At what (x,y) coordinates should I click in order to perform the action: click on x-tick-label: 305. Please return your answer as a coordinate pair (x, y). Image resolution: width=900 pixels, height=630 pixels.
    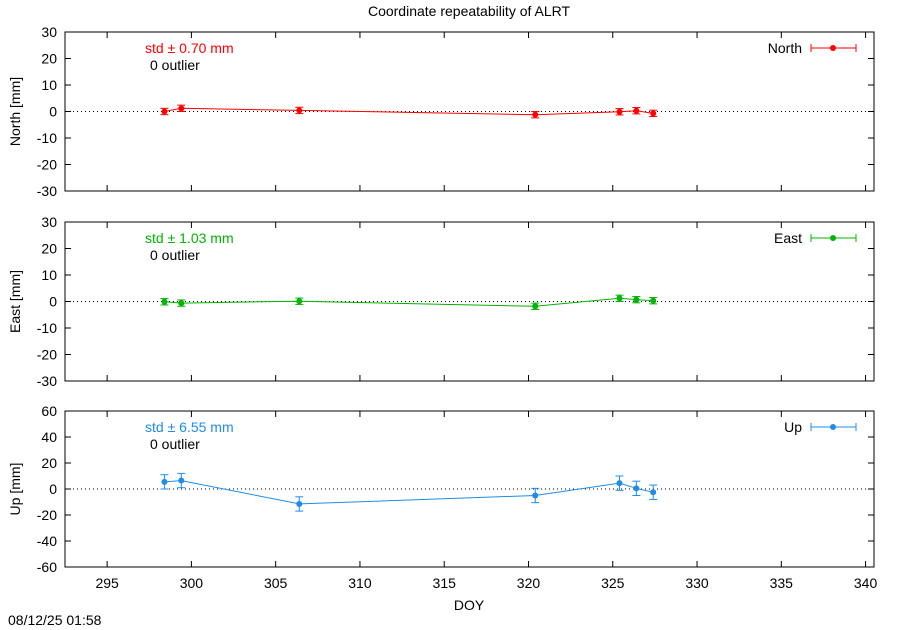
    Looking at the image, I should click on (276, 583).